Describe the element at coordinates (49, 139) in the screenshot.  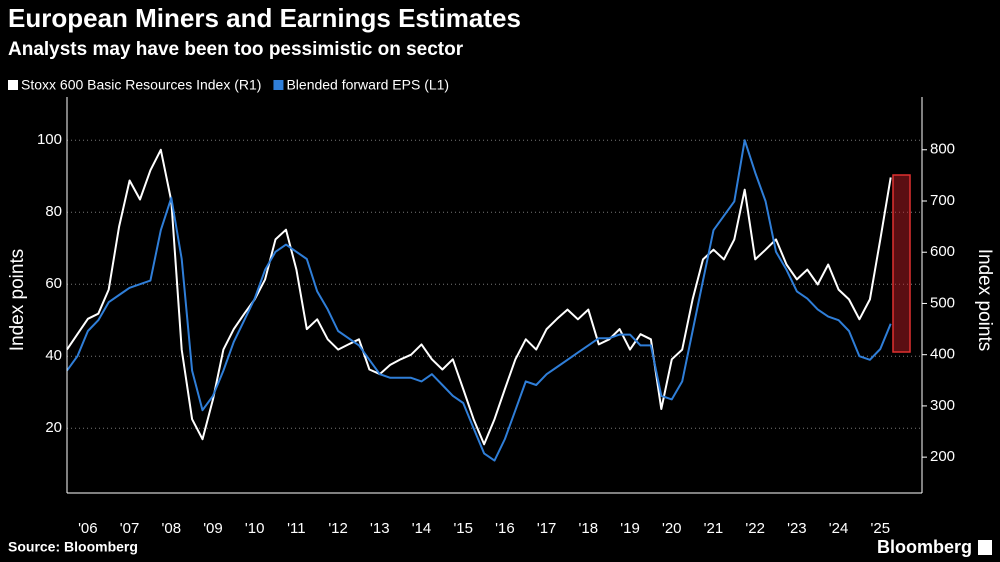
I see `y-tick-label: 100` at that location.